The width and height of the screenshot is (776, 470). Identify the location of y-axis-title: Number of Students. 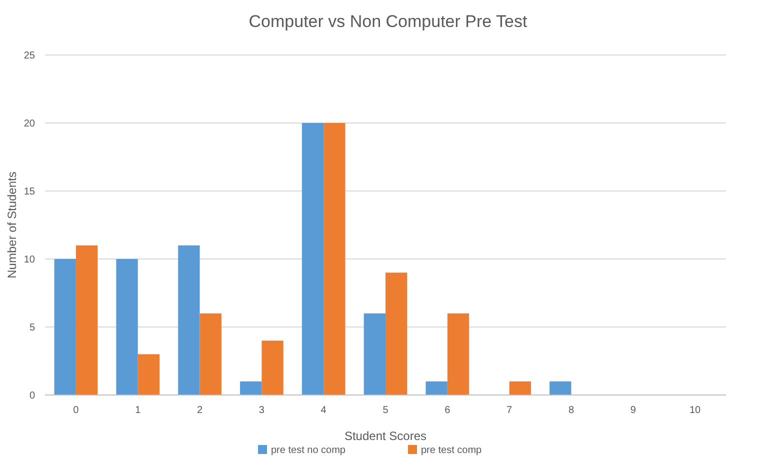
(12, 225).